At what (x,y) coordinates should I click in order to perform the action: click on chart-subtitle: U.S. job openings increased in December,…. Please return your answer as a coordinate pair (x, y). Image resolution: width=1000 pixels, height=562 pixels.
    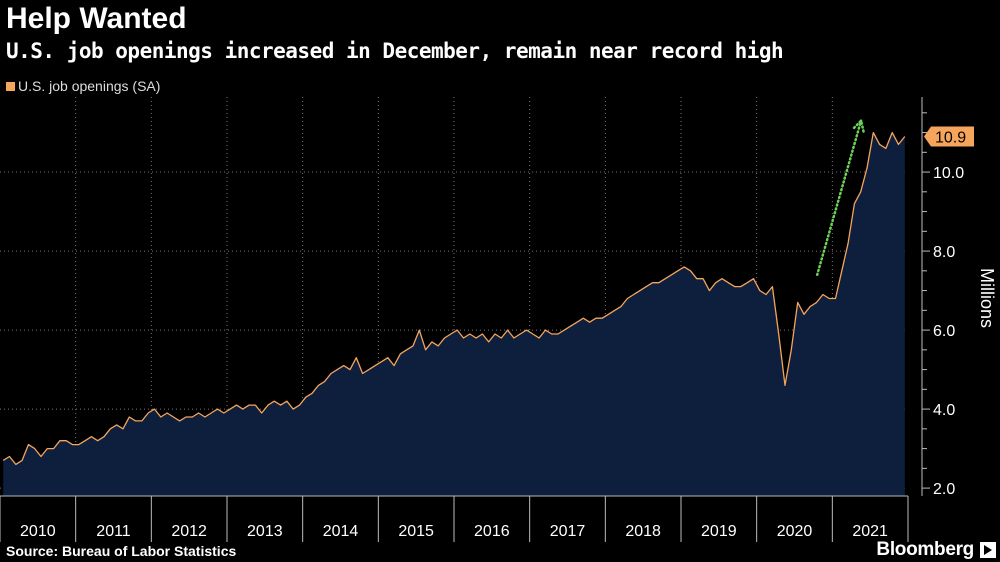
    Looking at the image, I should click on (395, 51).